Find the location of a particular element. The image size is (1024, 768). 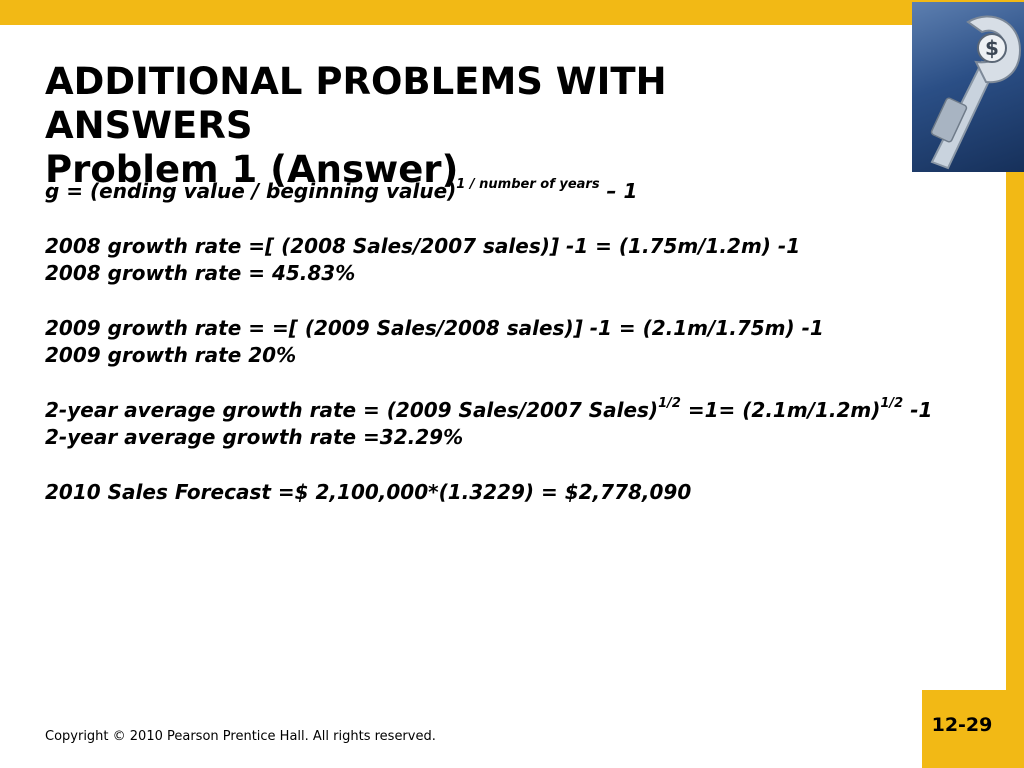

title-line-1: ADDITIONAL PROBLEMS WITH is located at coordinates (356, 81).